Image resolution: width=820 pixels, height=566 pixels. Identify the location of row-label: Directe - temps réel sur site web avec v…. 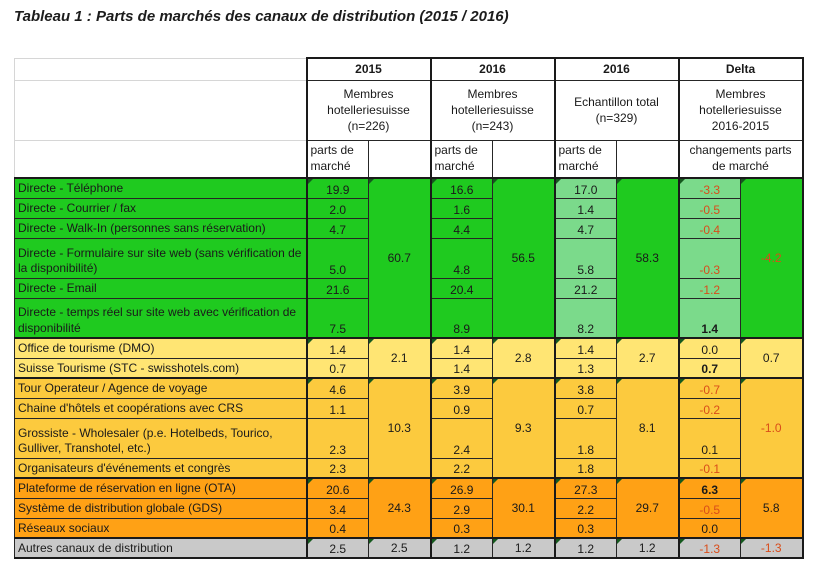
(160, 318).